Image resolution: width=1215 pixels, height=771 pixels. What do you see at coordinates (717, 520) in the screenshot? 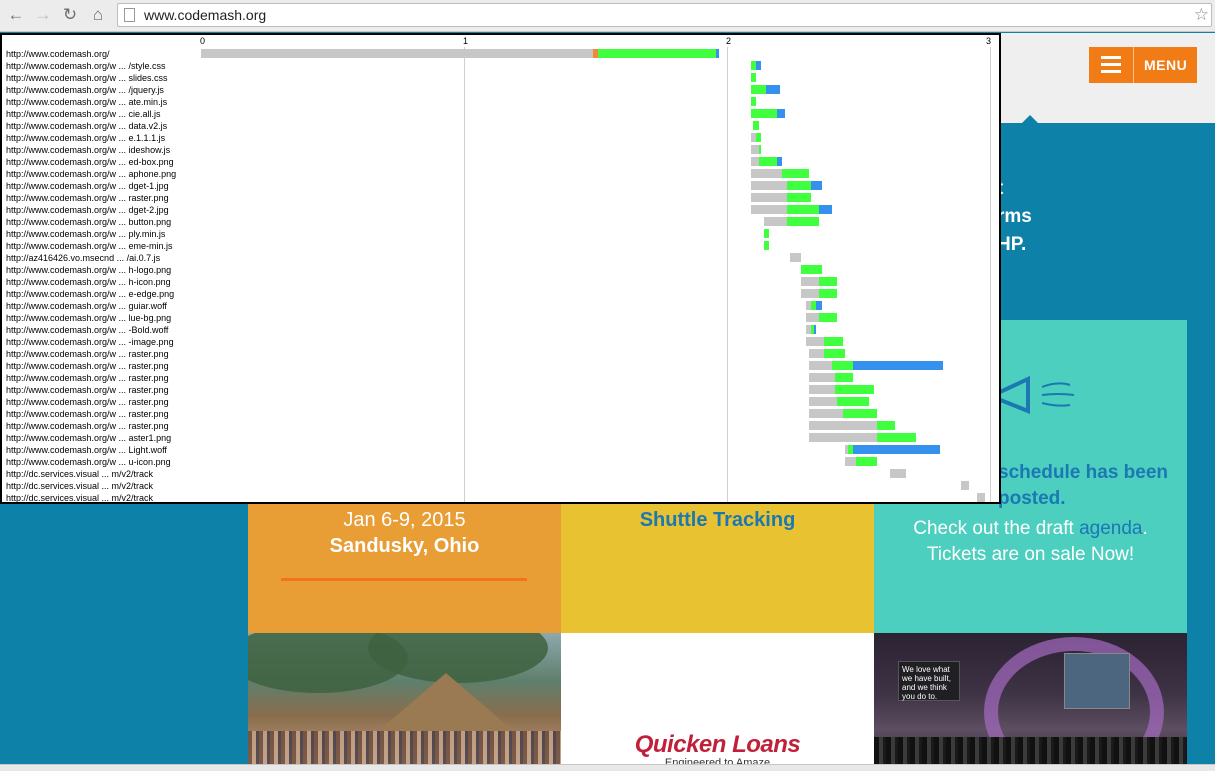
I see `shuttle-tracking-link: Shuttle Tracking` at bounding box center [717, 520].